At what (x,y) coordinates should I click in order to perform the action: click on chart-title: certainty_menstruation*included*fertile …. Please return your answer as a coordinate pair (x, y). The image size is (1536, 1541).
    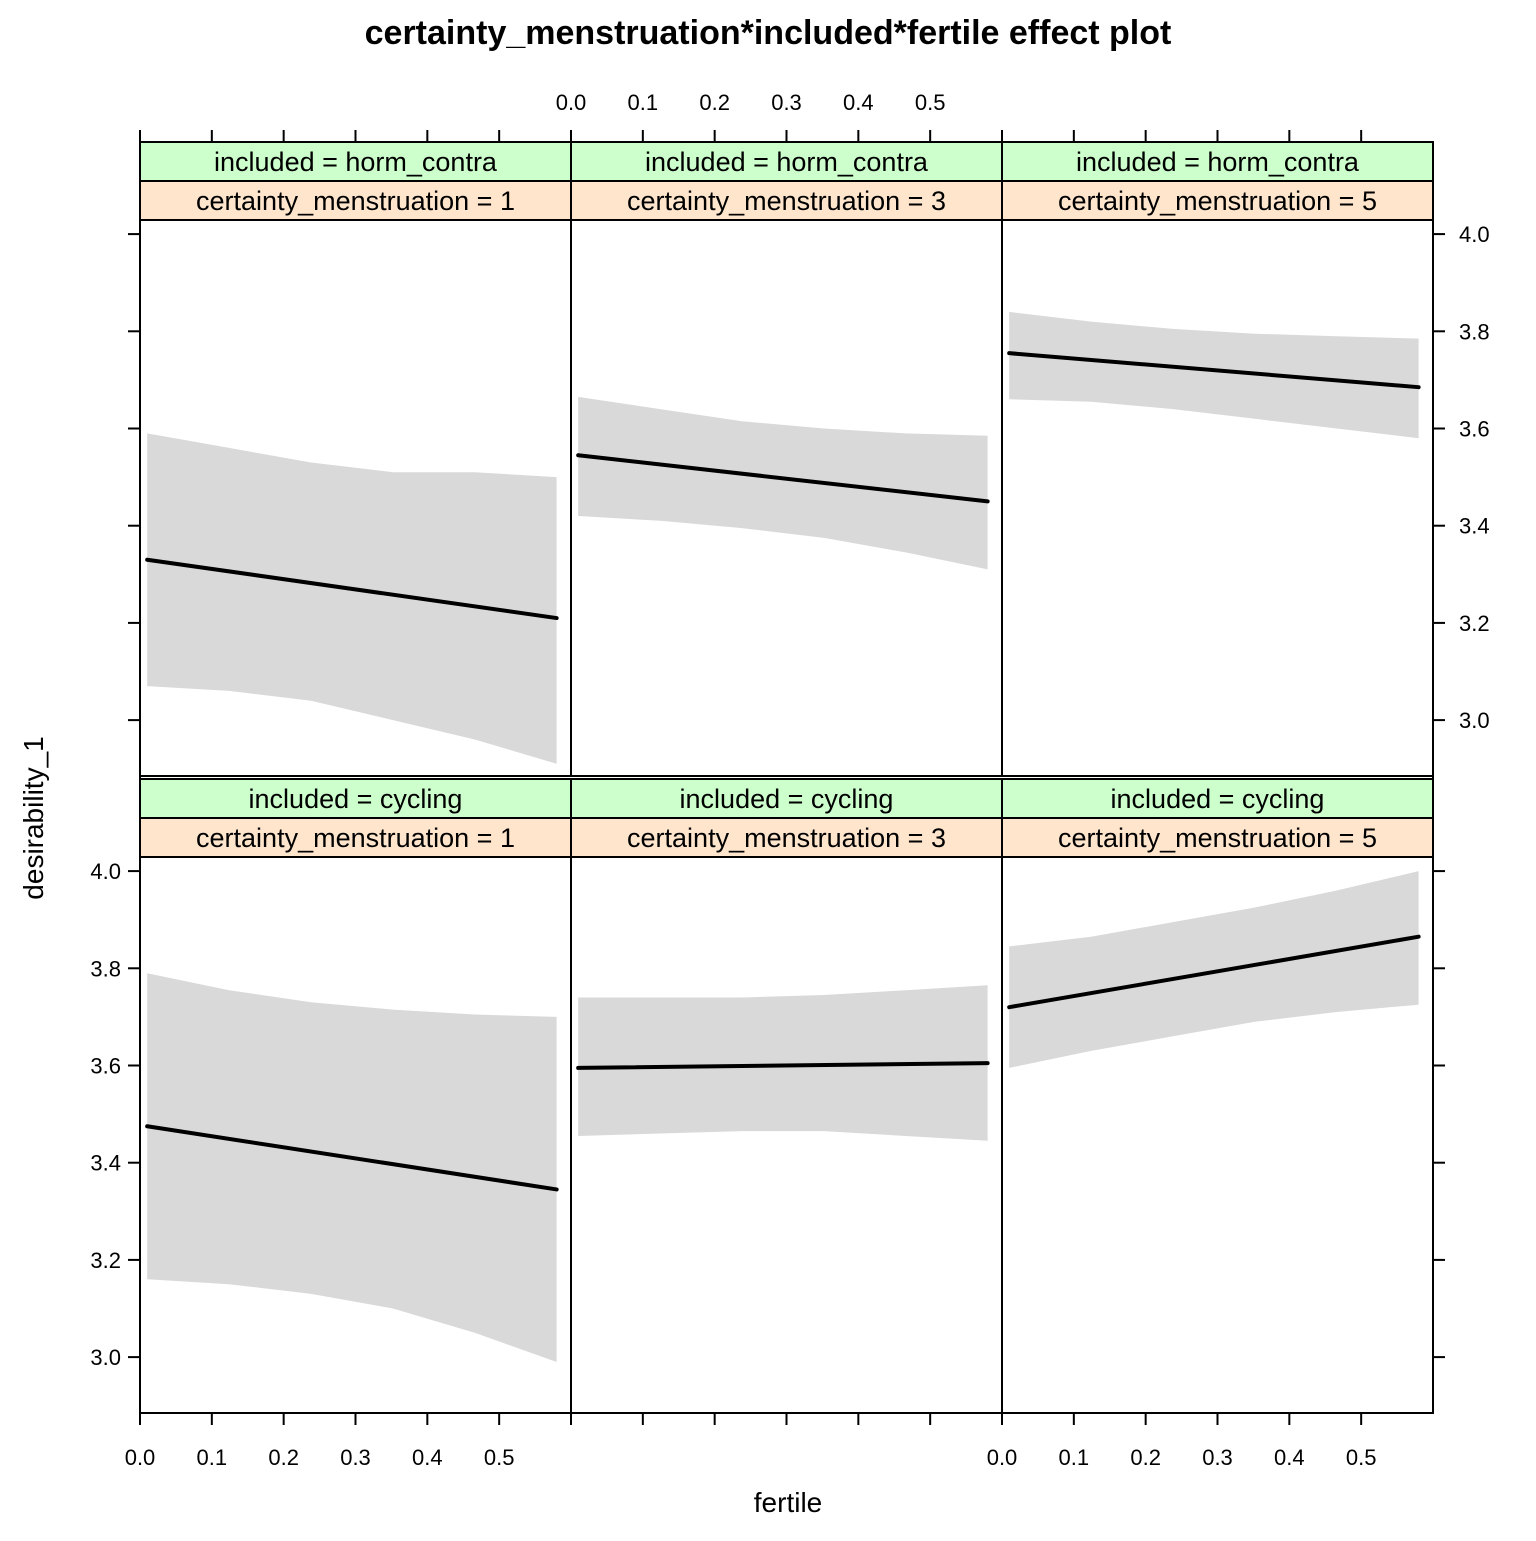
    Looking at the image, I should click on (768, 33).